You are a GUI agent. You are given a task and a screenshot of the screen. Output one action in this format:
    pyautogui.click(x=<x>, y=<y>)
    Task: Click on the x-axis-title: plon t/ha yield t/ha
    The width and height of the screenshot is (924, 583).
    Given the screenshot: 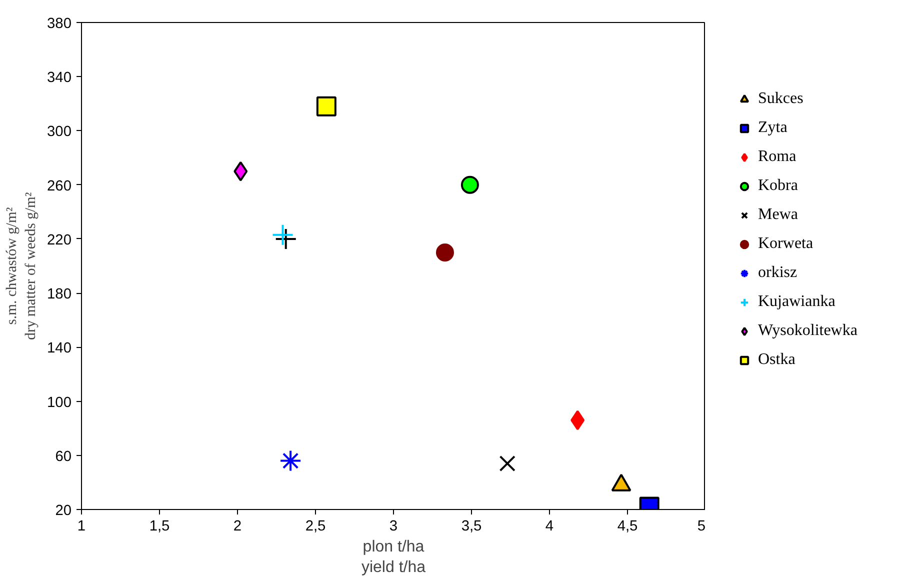 What is the action you would take?
    pyautogui.click(x=393, y=557)
    